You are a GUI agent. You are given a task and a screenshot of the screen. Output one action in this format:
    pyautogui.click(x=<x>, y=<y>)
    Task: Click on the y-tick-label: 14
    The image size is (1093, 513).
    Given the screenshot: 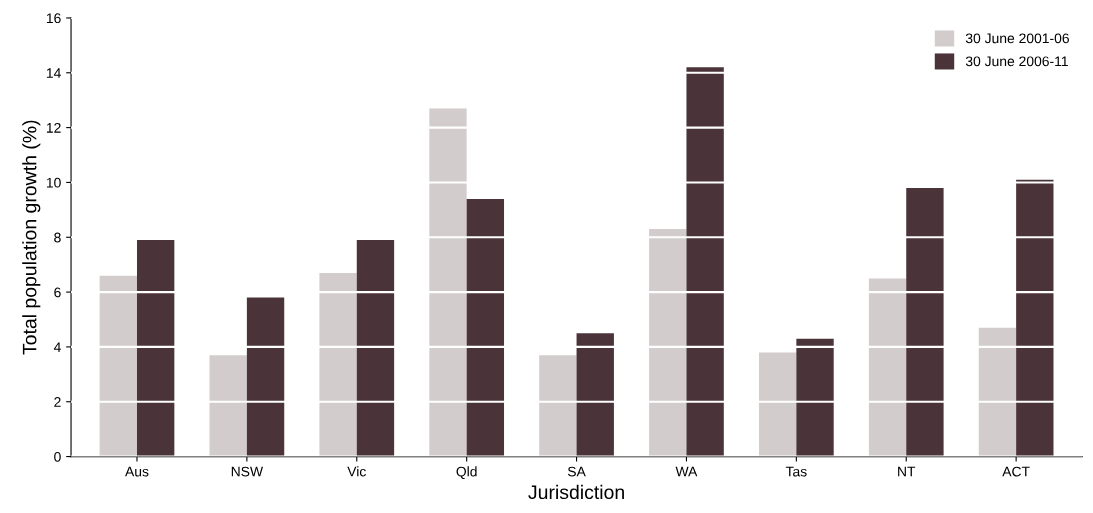 What is the action you would take?
    pyautogui.click(x=53, y=73)
    